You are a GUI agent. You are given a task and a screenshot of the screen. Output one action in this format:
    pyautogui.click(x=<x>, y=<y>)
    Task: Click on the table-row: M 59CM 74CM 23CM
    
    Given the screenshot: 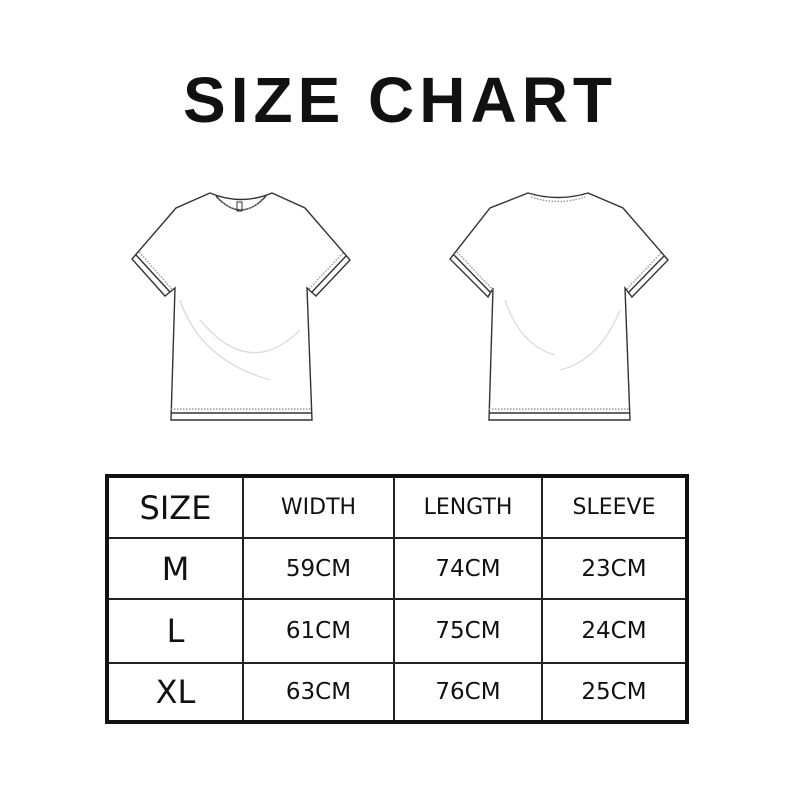 What is the action you would take?
    pyautogui.click(x=397, y=568)
    